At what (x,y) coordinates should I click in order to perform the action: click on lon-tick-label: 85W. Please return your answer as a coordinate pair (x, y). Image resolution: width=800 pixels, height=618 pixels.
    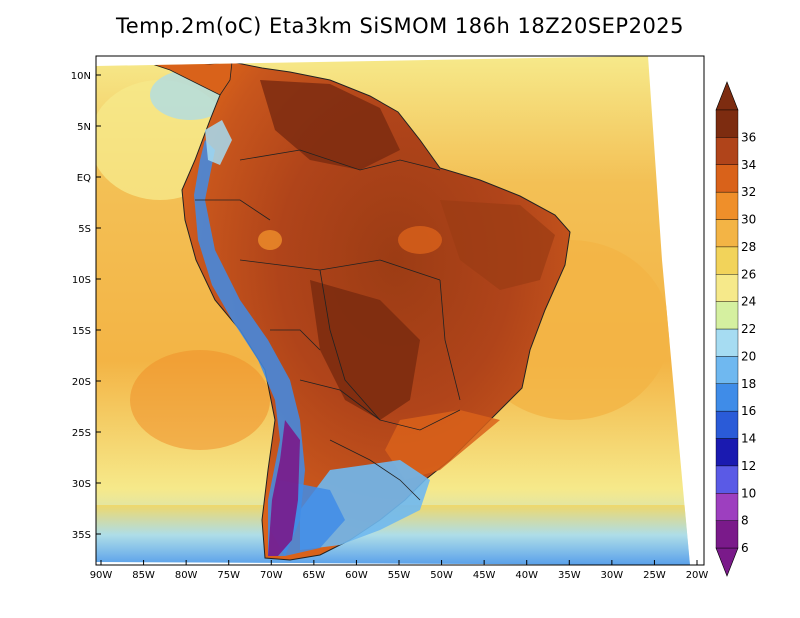
    Looking at the image, I should click on (143, 575).